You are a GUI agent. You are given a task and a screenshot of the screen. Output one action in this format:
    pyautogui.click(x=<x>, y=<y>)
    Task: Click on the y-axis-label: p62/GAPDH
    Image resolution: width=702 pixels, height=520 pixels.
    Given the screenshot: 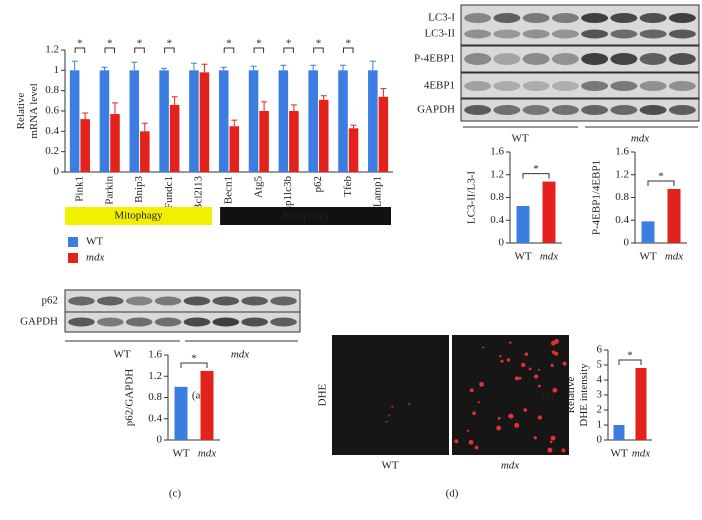 What is the action you would take?
    pyautogui.click(x=130, y=398)
    